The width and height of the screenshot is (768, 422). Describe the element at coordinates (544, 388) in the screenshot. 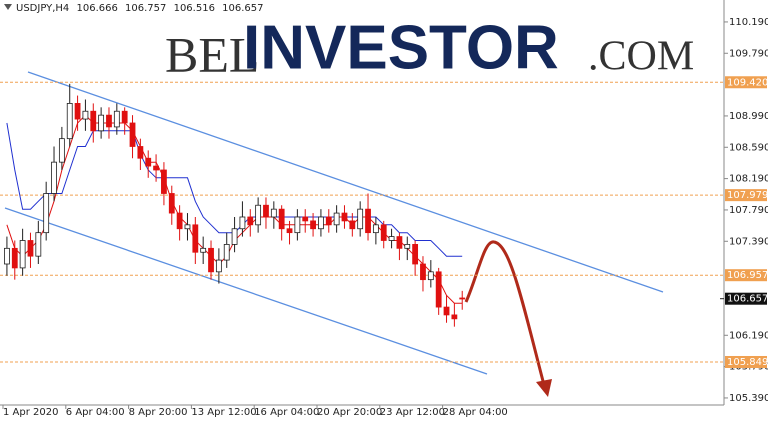

I see `arrow-head` at that location.